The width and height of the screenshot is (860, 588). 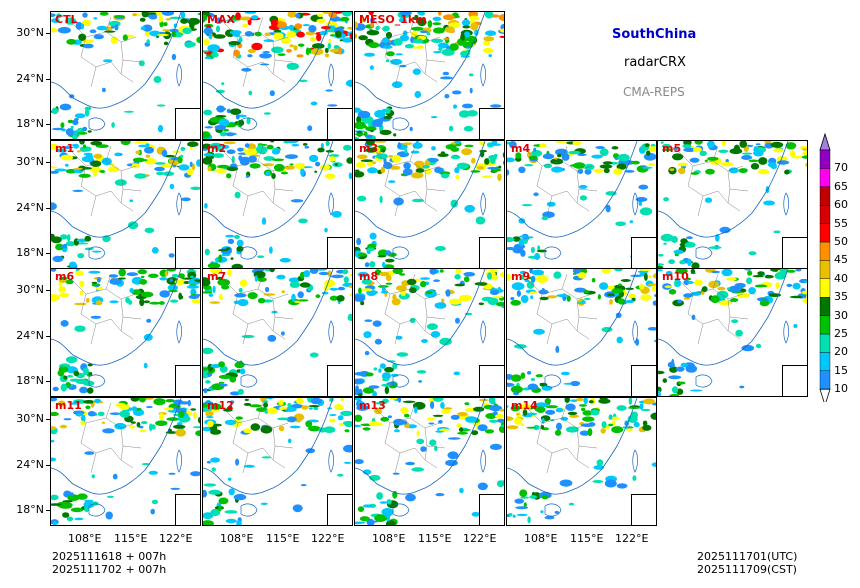 I want to click on coastline, so click(x=572, y=317).